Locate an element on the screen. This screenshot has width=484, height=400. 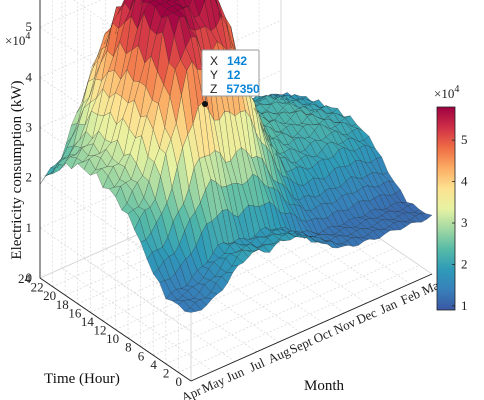
x-tick-label-2: Jun is located at coordinates (235, 374).